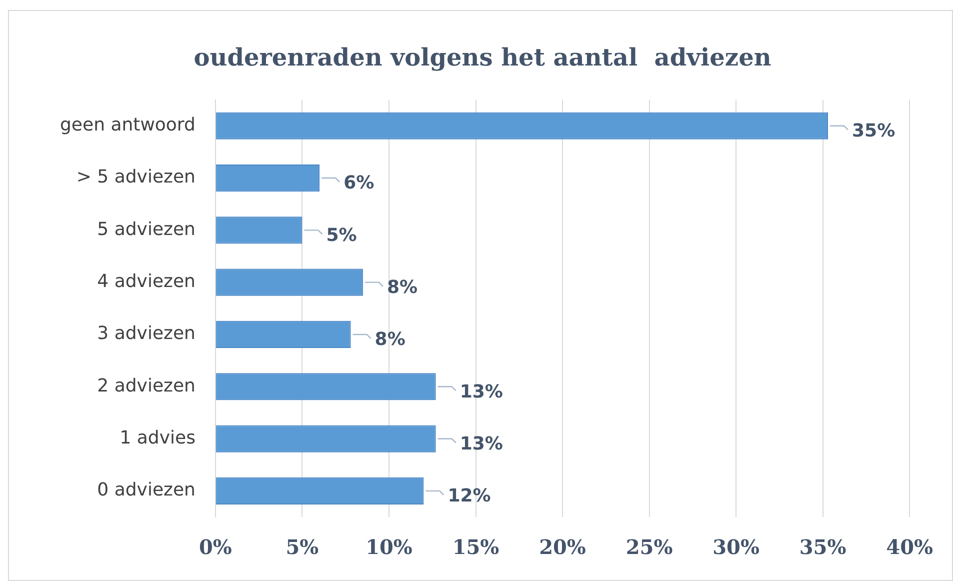 The height and width of the screenshot is (581, 953). What do you see at coordinates (136, 177) in the screenshot?
I see `y-tick-label: > 5 adviezen` at bounding box center [136, 177].